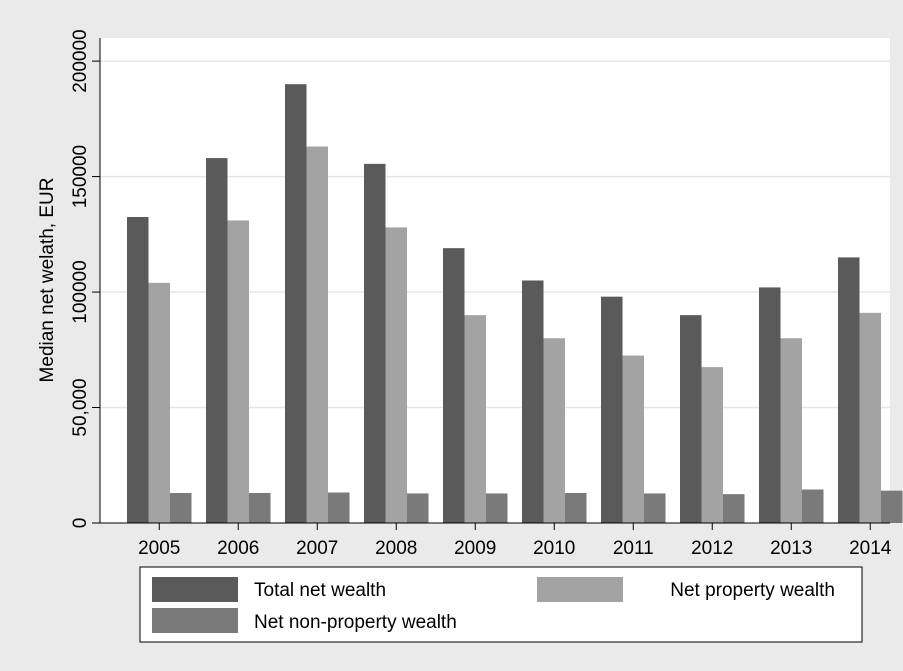 The height and width of the screenshot is (671, 903). What do you see at coordinates (791, 548) in the screenshot?
I see `x-tick-label: 2013` at bounding box center [791, 548].